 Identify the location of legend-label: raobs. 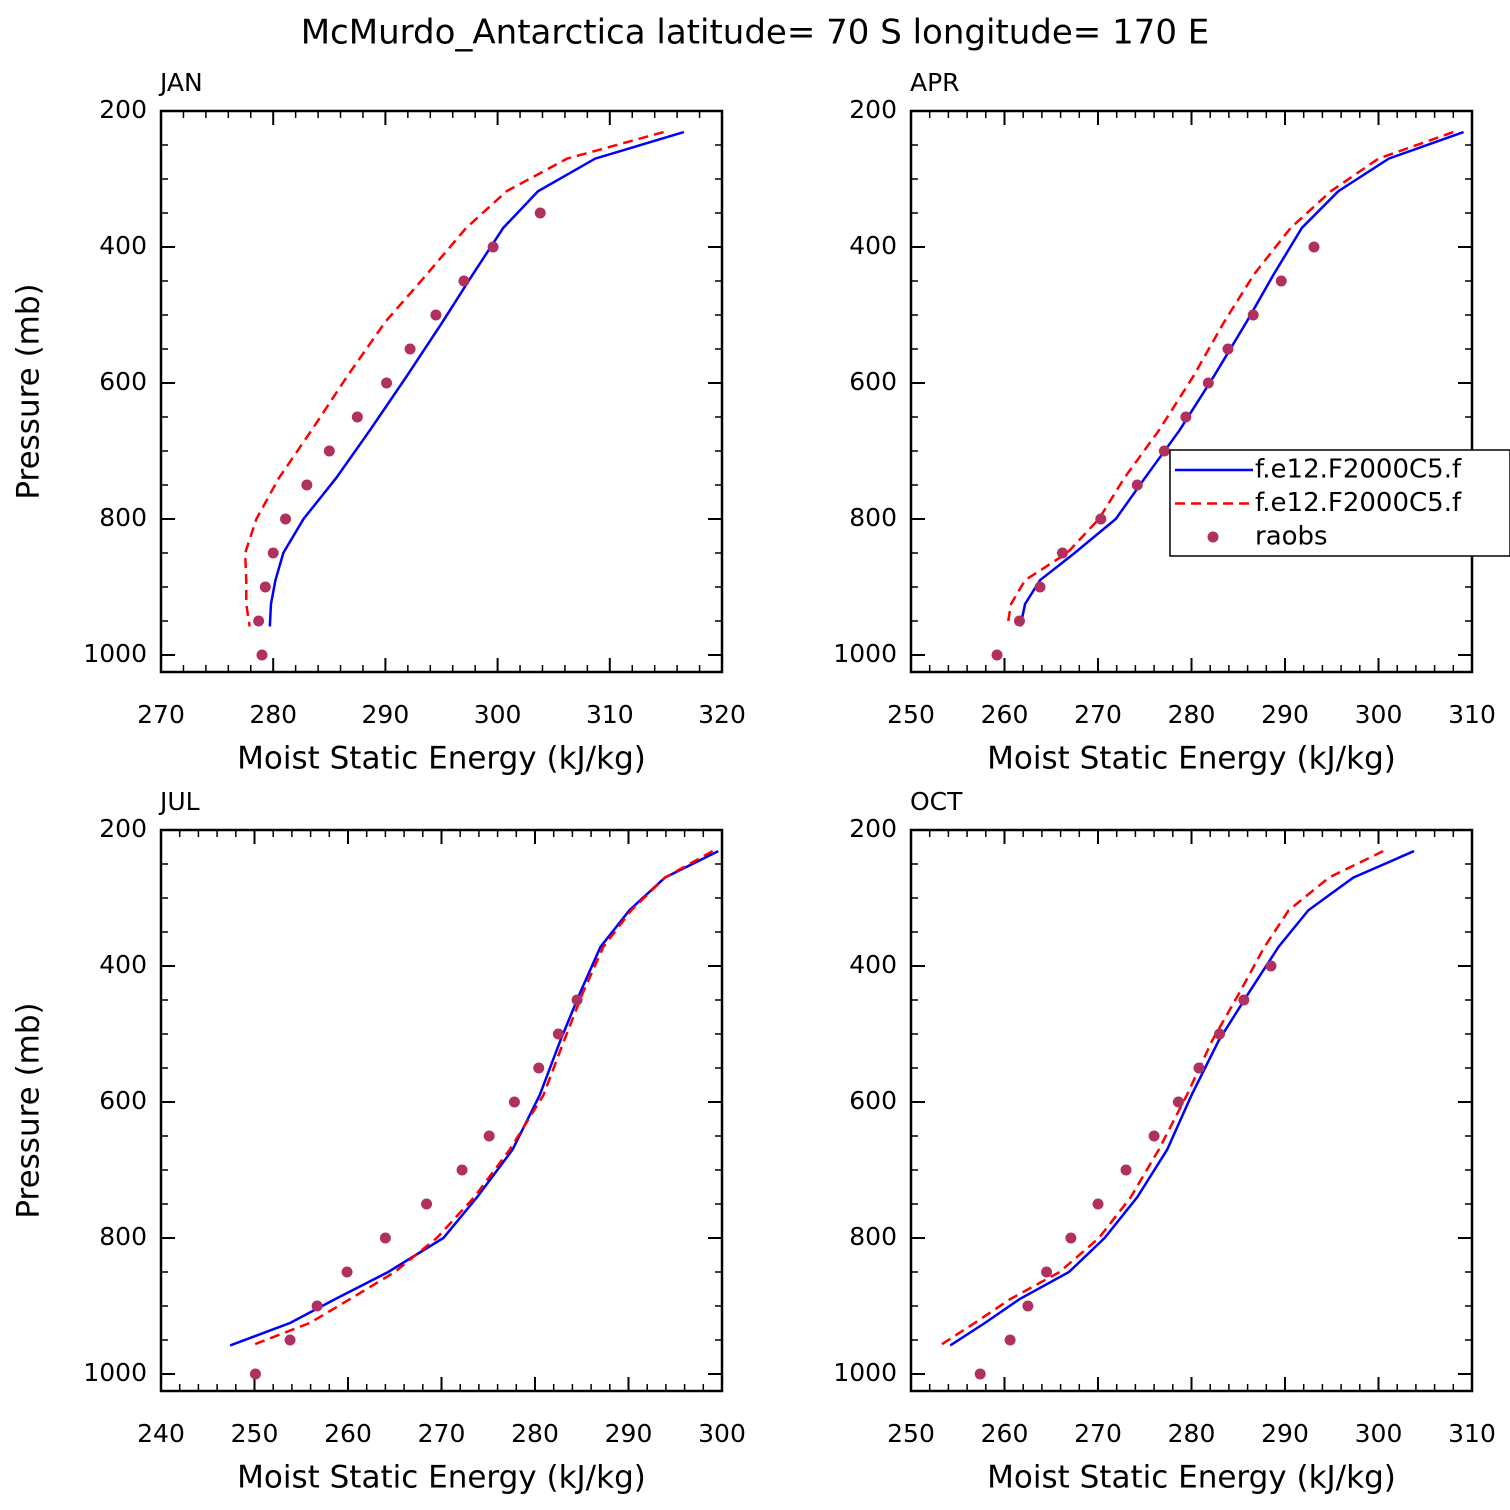
(1291, 537).